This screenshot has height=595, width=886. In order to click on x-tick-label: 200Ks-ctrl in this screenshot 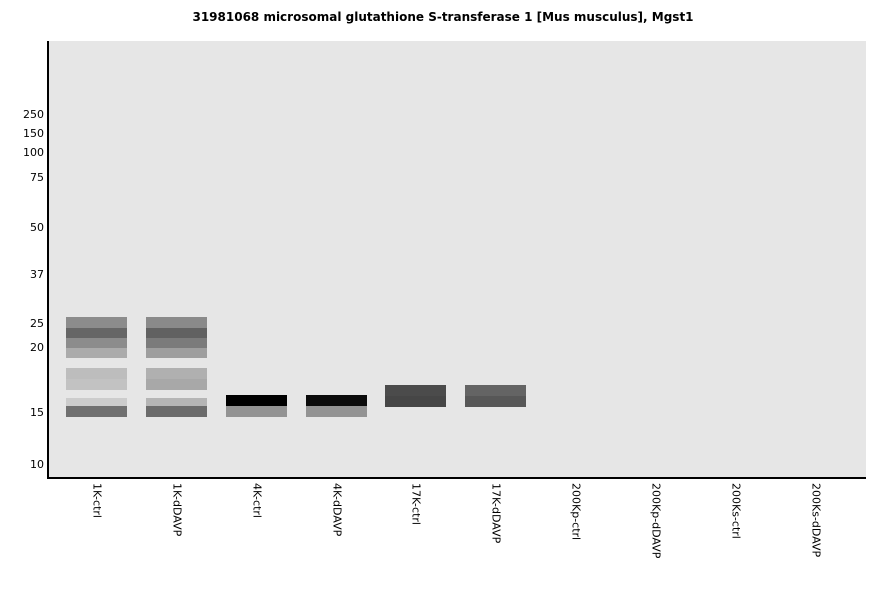, I will do `click(736, 538)`.